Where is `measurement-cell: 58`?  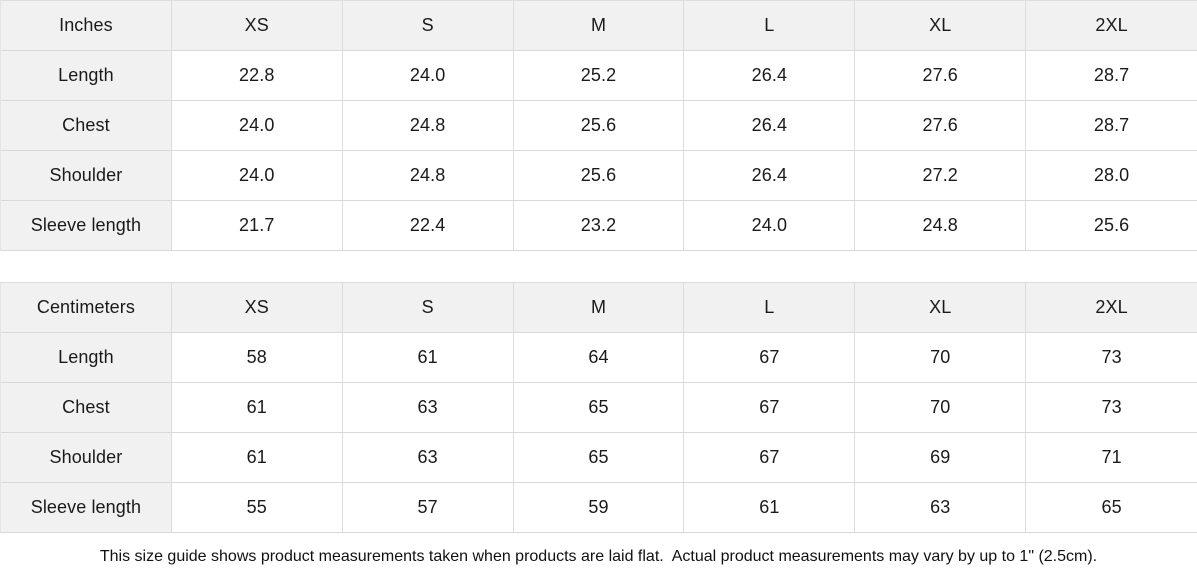 measurement-cell: 58 is located at coordinates (257, 358).